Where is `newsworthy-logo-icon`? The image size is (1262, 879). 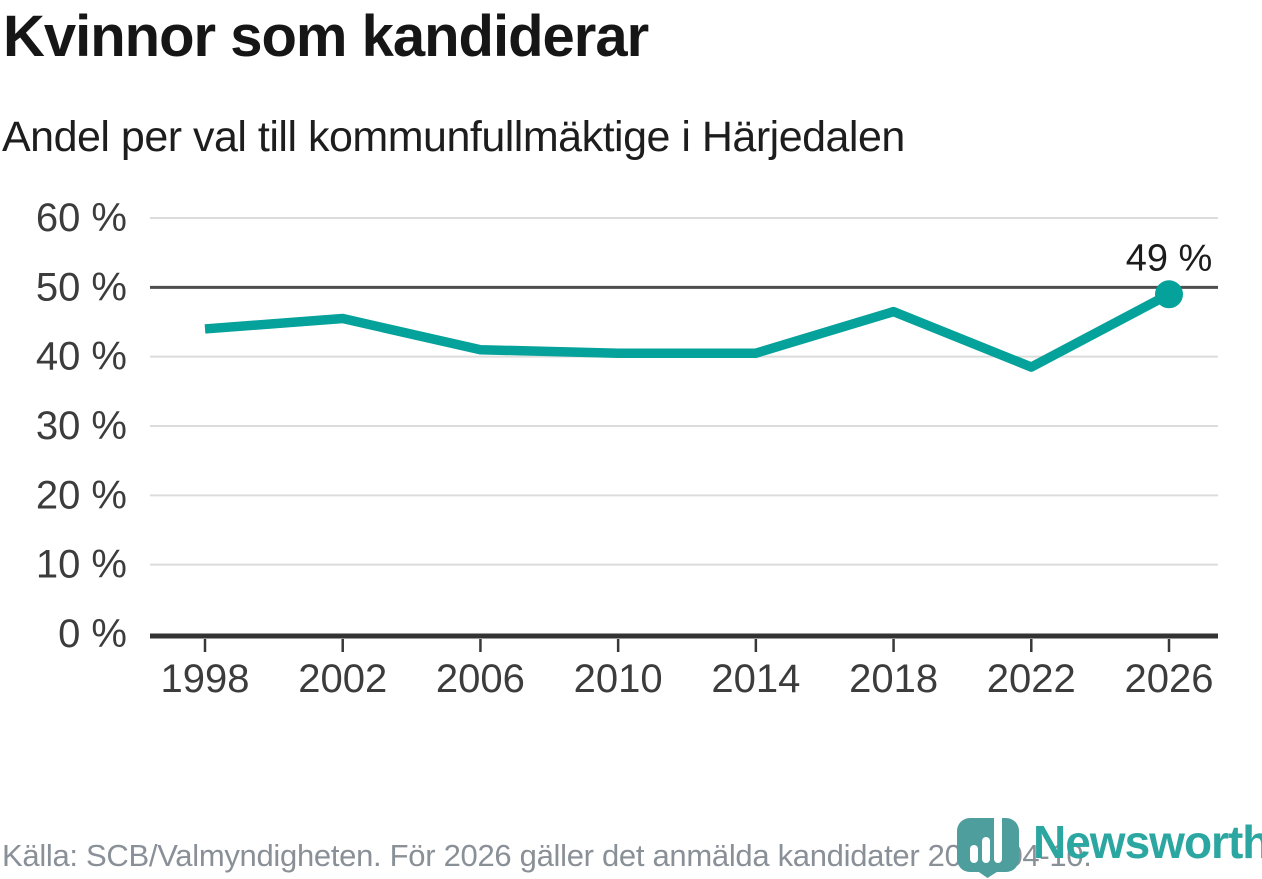 newsworthy-logo-icon is located at coordinates (988, 845).